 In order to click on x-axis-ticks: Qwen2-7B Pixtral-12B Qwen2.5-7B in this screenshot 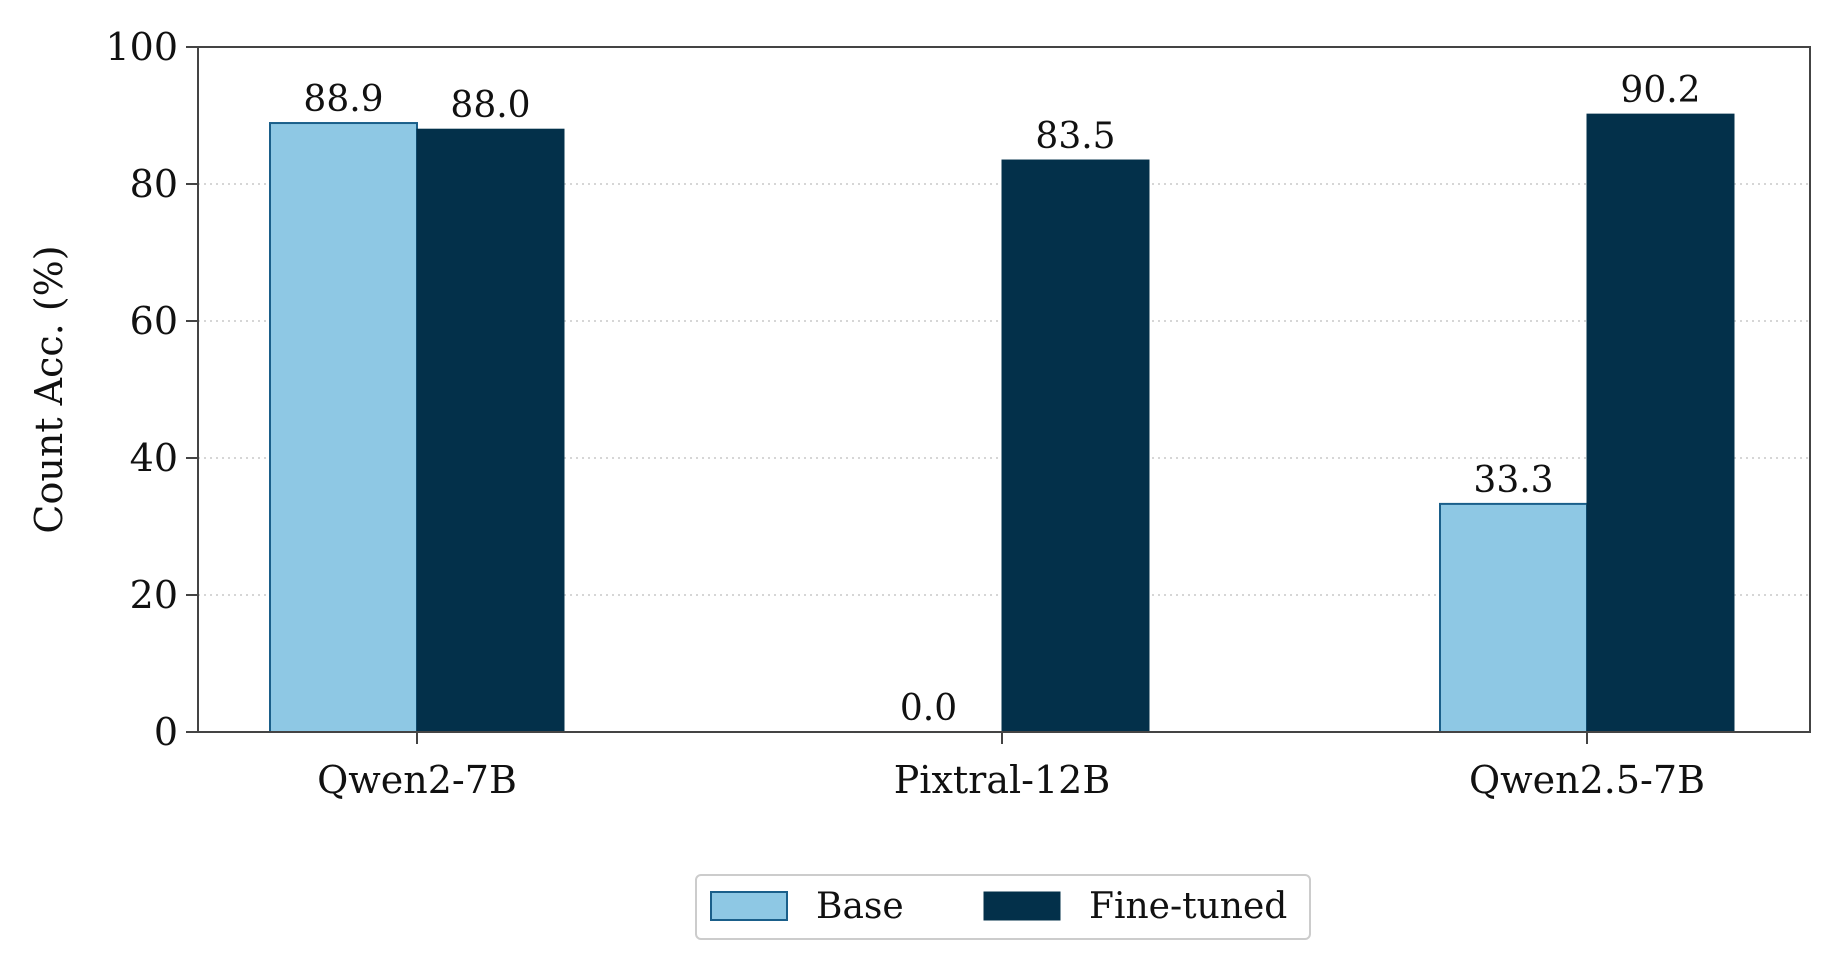, I will do `click(1011, 767)`.